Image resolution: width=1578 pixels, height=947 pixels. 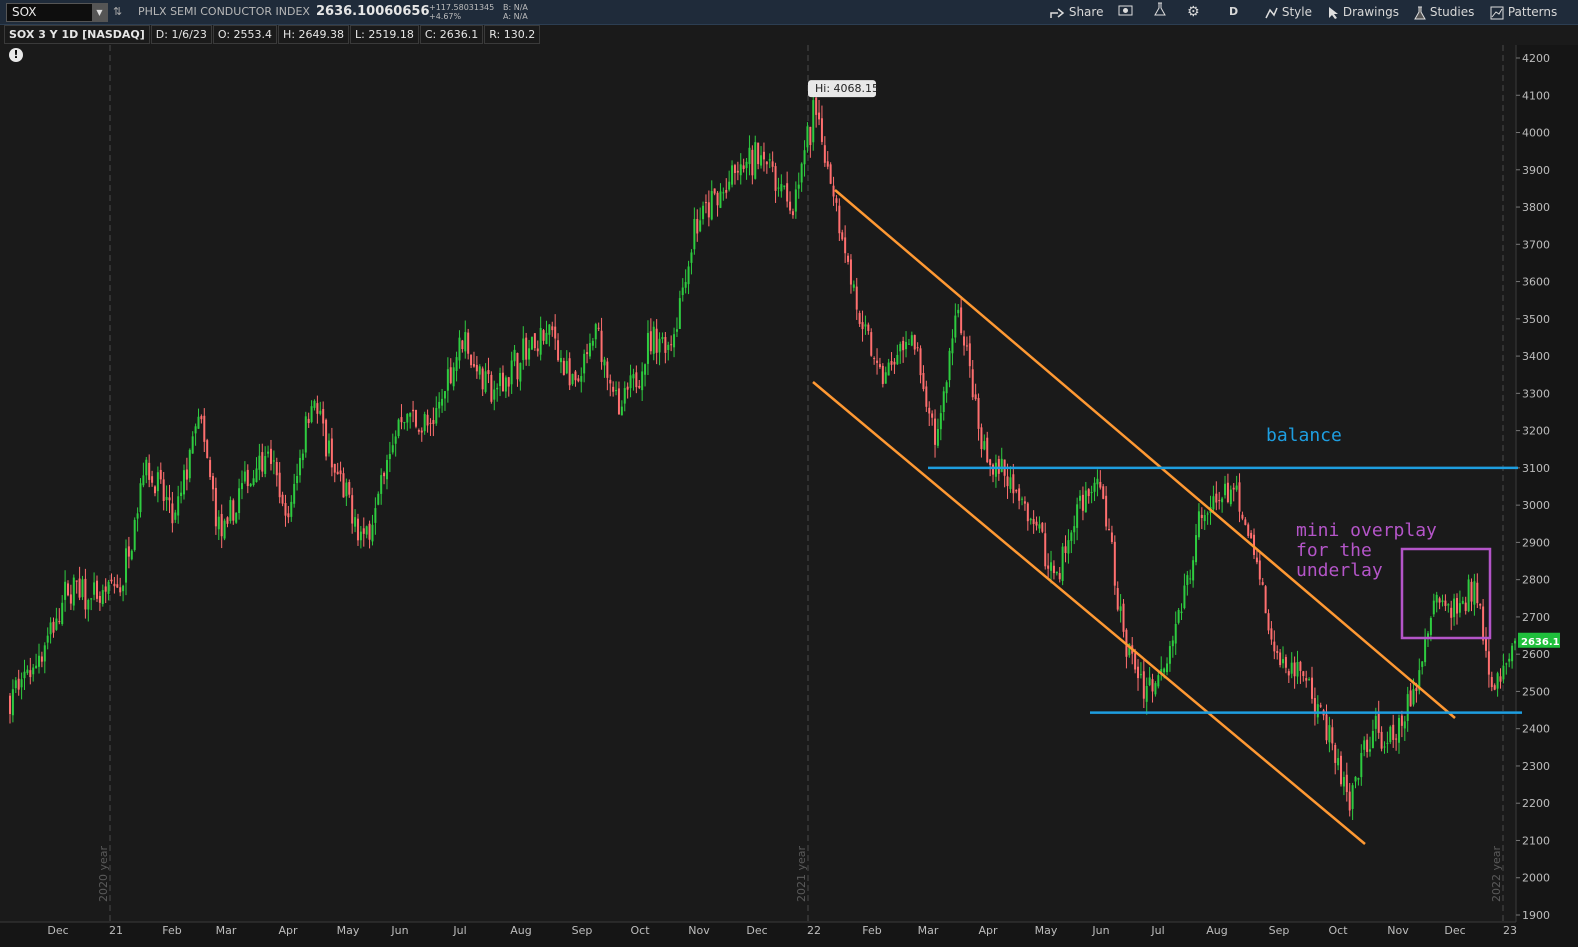 I want to click on studies-button: Studies, so click(x=1444, y=12).